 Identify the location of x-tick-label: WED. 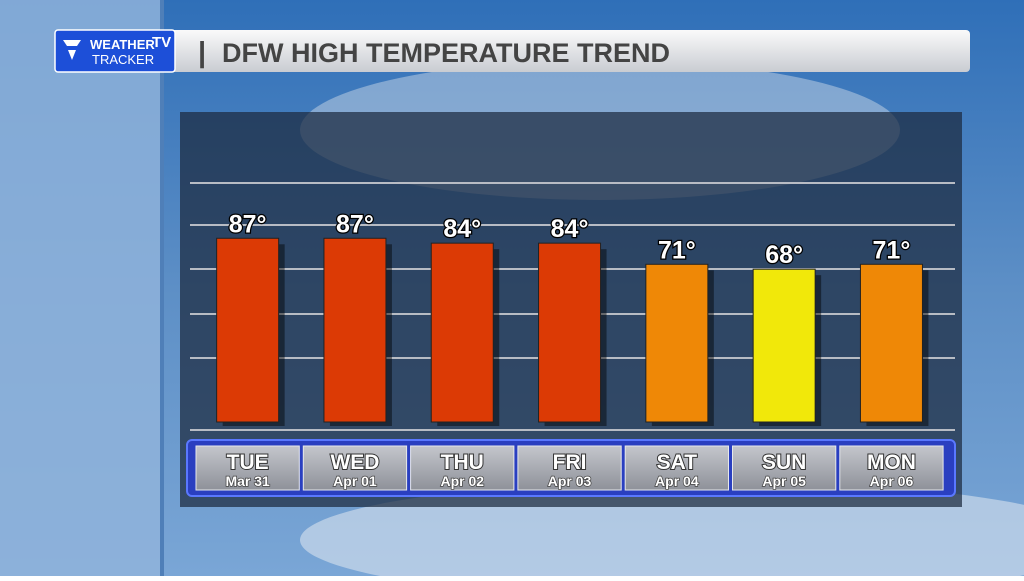
(354, 462).